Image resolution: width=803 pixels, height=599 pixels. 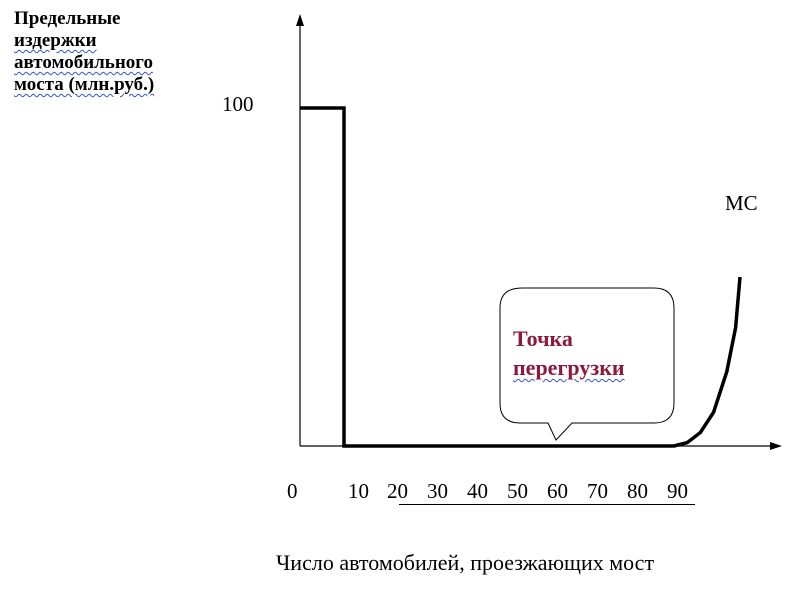 I want to click on callout-bubble, so click(x=587, y=364).